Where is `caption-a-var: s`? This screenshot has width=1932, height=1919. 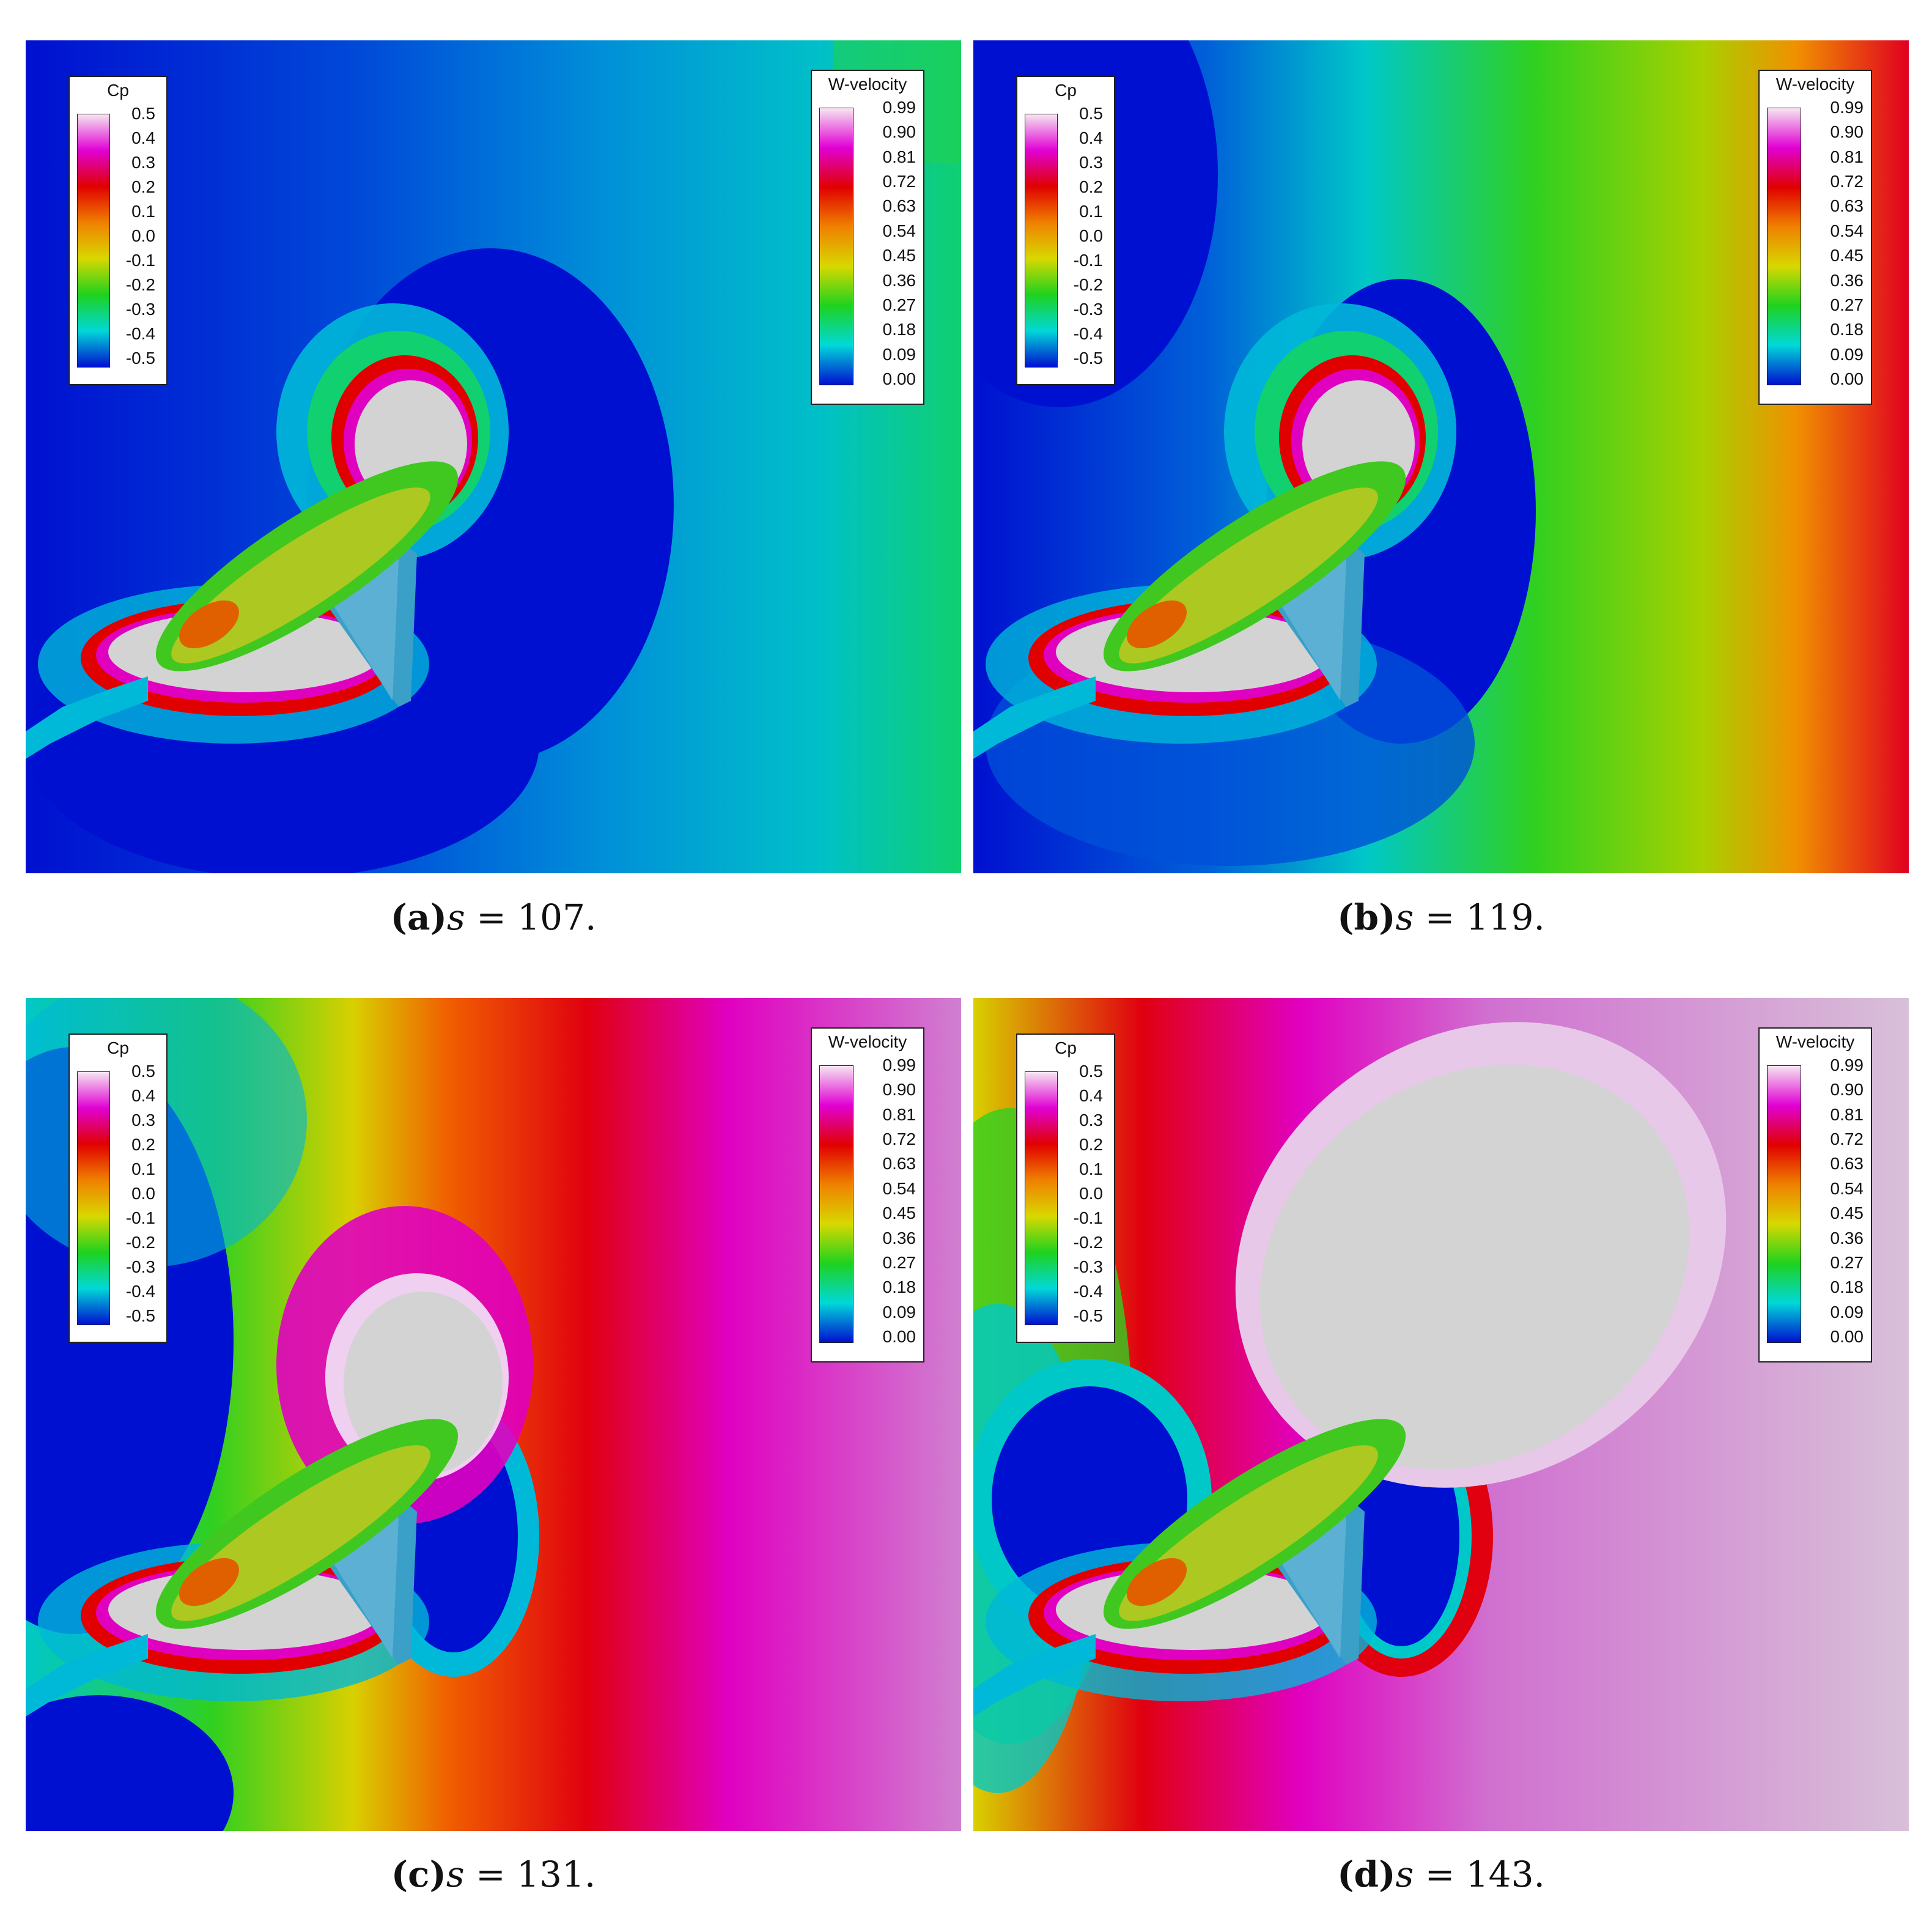
caption-a-var: s is located at coordinates (456, 917).